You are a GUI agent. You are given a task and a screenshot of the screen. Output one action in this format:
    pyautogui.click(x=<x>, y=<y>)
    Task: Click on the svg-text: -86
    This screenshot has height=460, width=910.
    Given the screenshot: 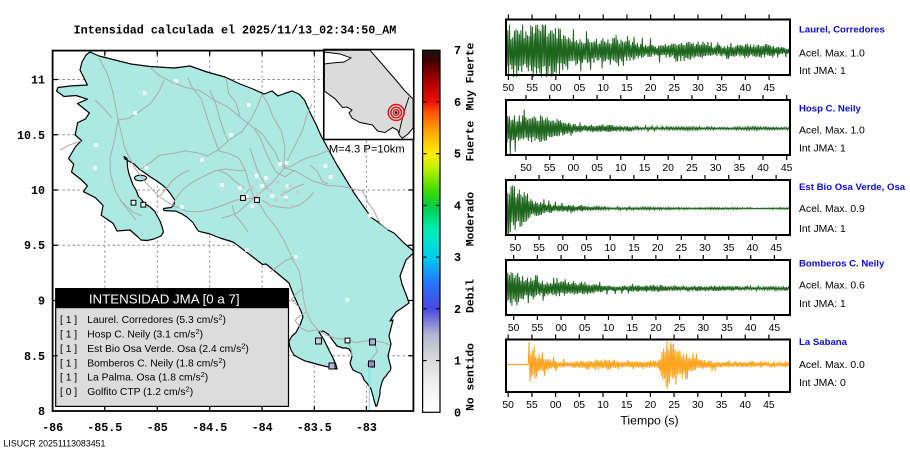 What is the action you would take?
    pyautogui.click(x=52, y=428)
    